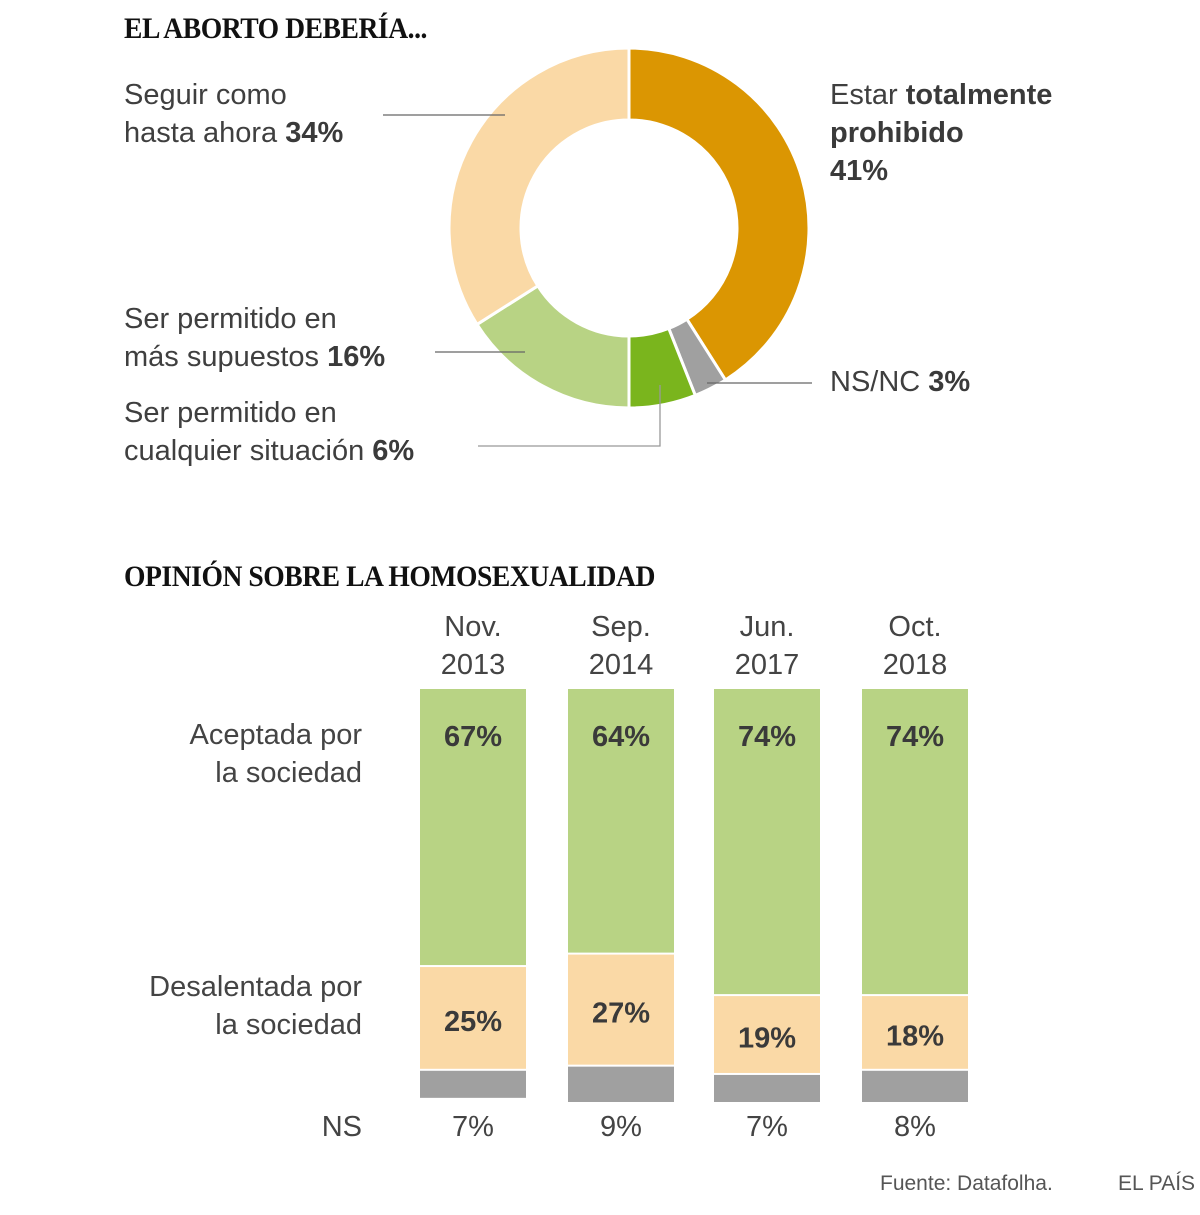  What do you see at coordinates (473, 665) in the screenshot?
I see `category-label-line2: 2013` at bounding box center [473, 665].